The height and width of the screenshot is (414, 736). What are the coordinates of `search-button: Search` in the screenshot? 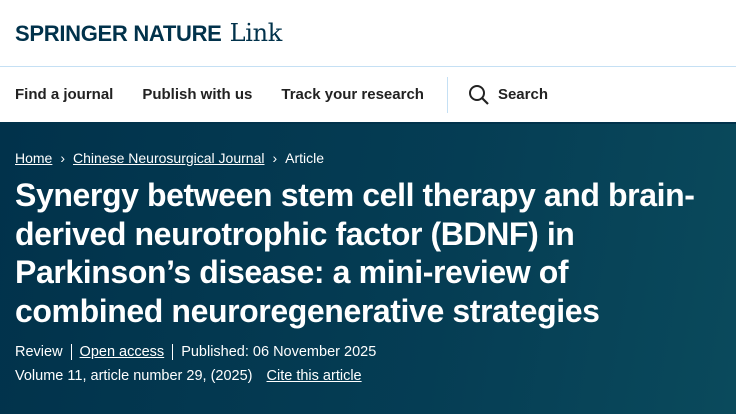 It's located at (508, 95).